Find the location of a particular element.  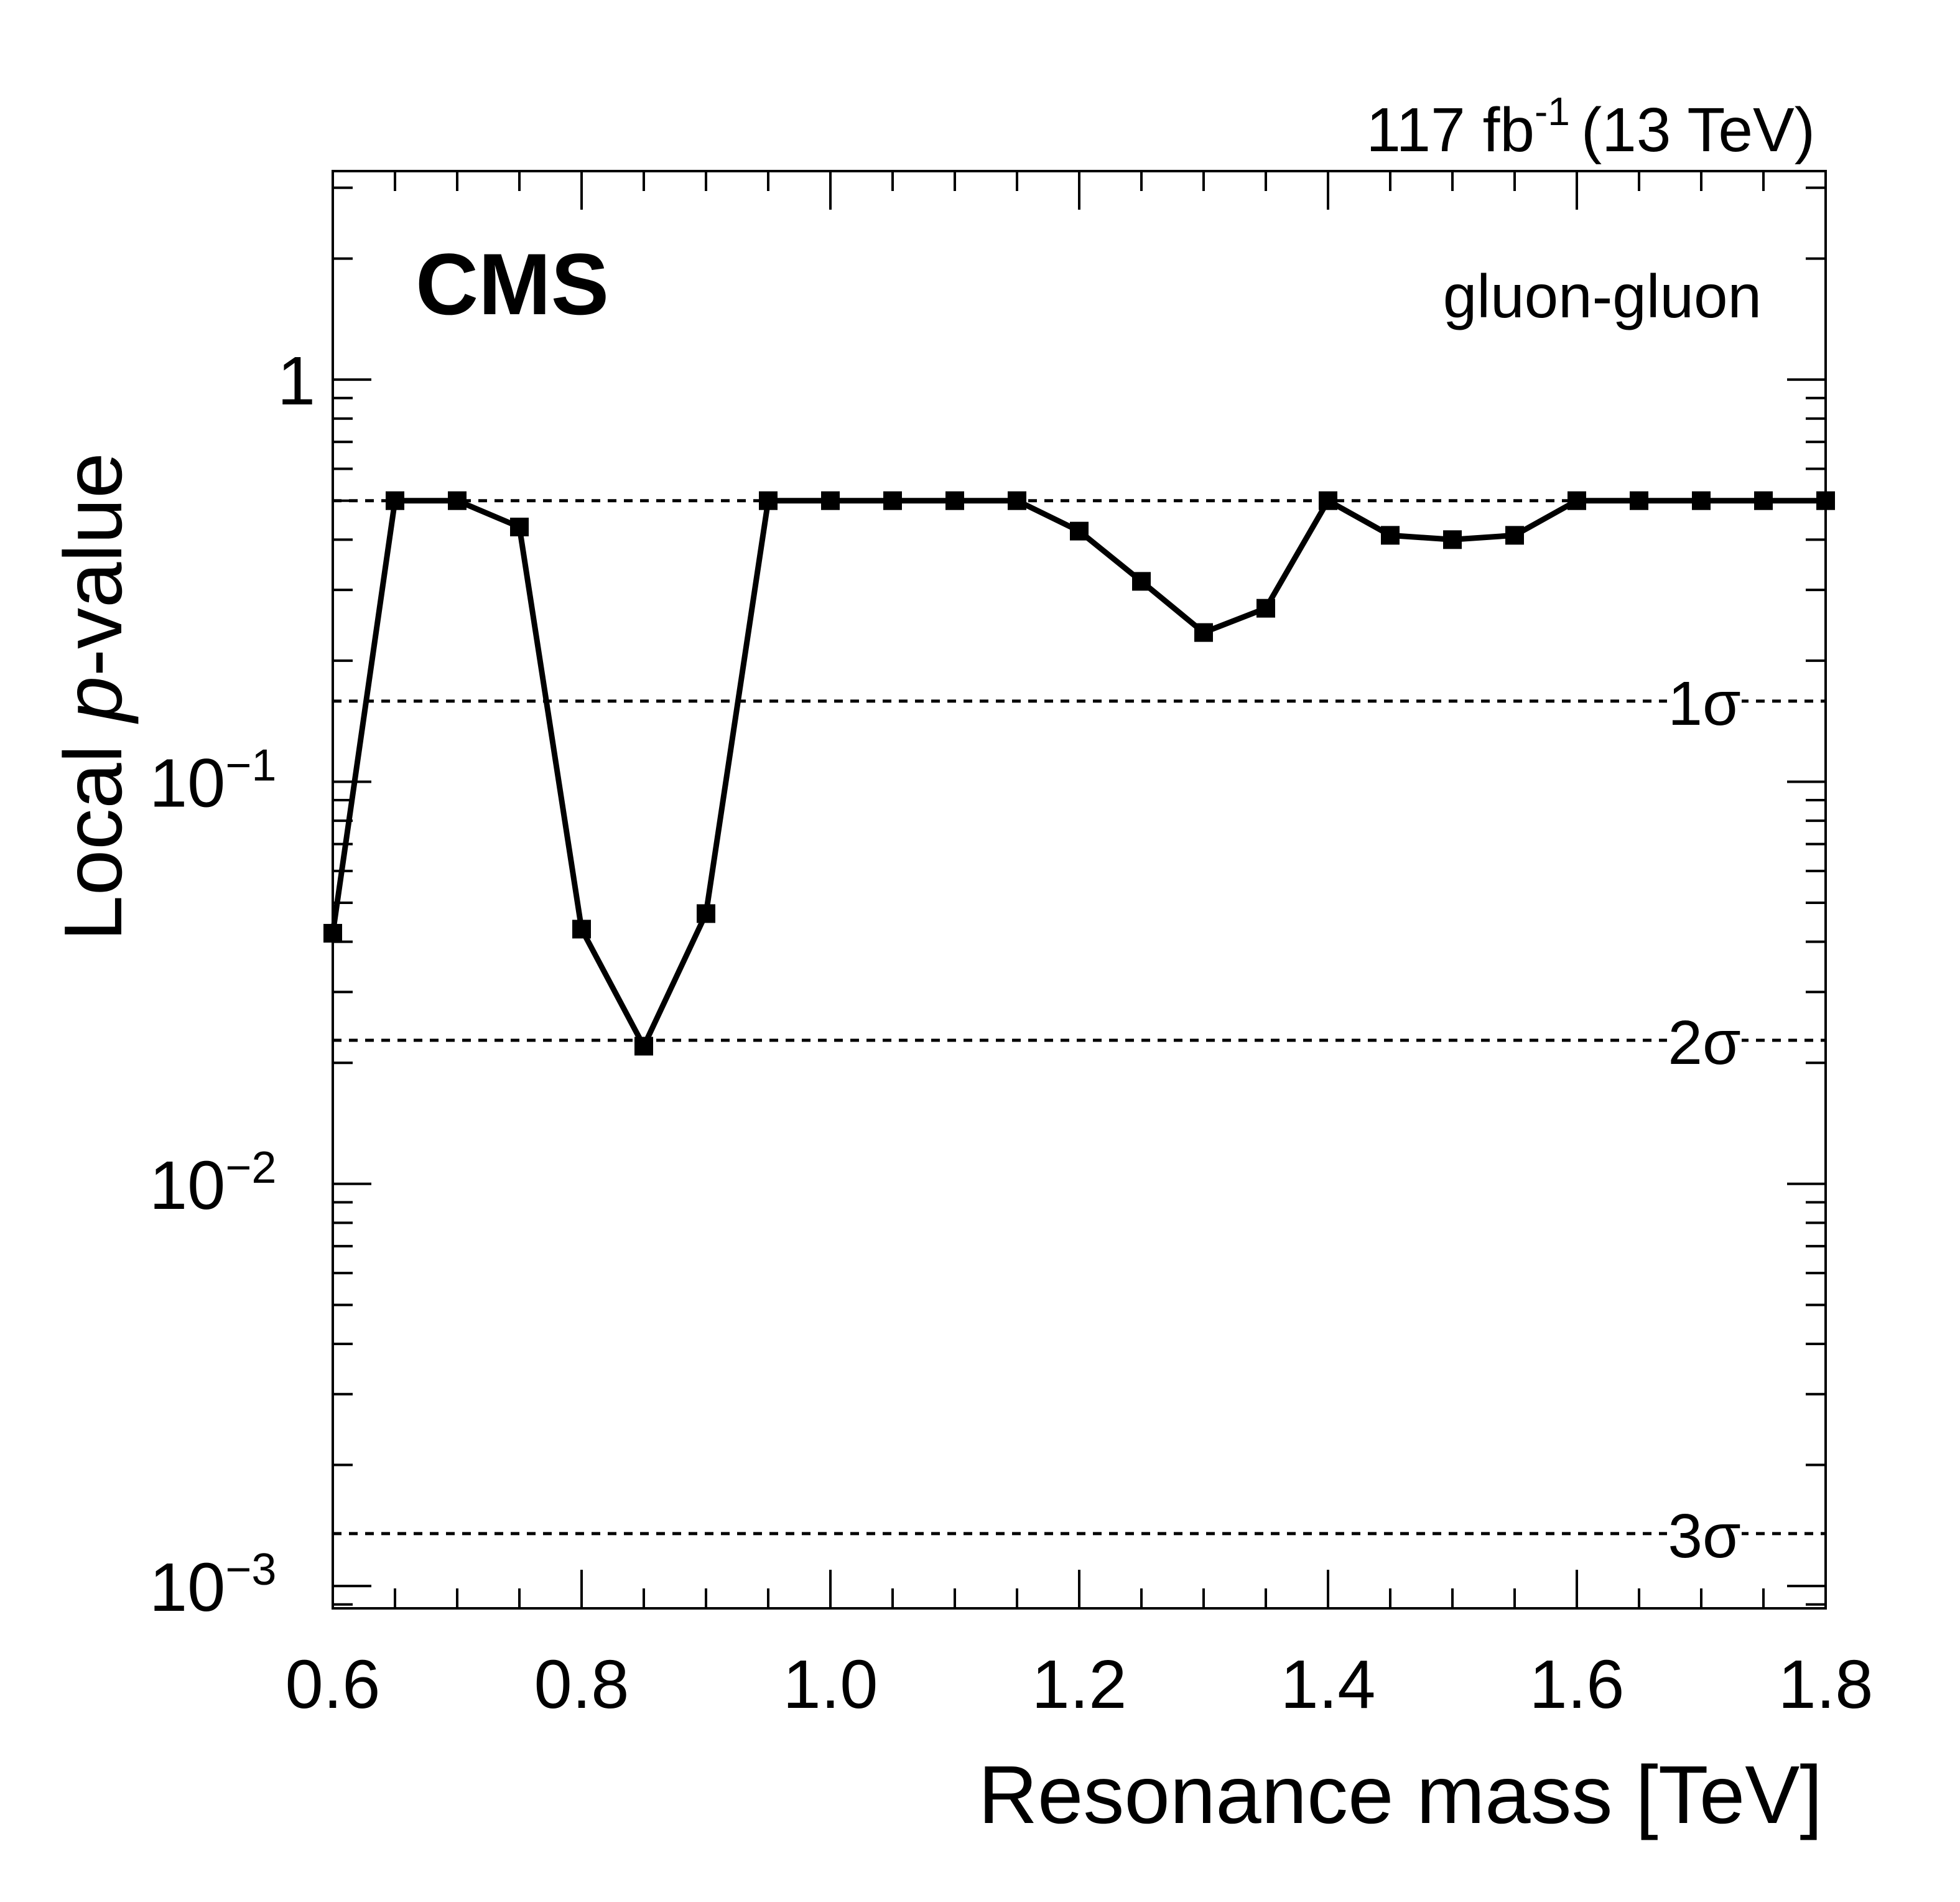

x-axis-label: Resonance mass [TeV] is located at coordinates (1400, 1794).